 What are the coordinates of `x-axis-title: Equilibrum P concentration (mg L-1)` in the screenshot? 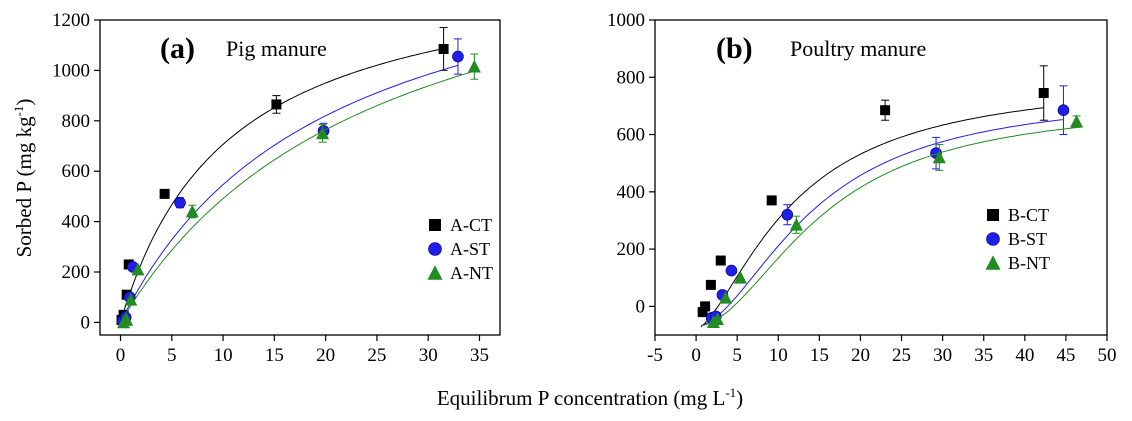 It's located at (590, 397).